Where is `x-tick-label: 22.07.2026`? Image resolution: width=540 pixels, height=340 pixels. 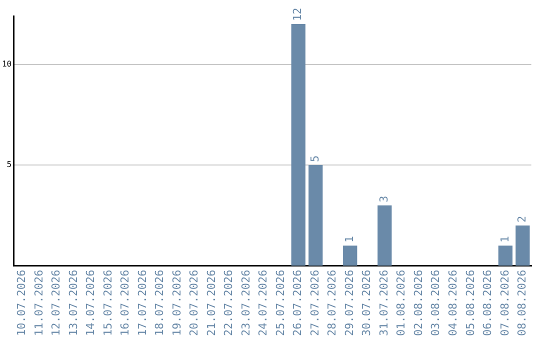 x-tick-label: 22.07.2026 is located at coordinates (229, 303).